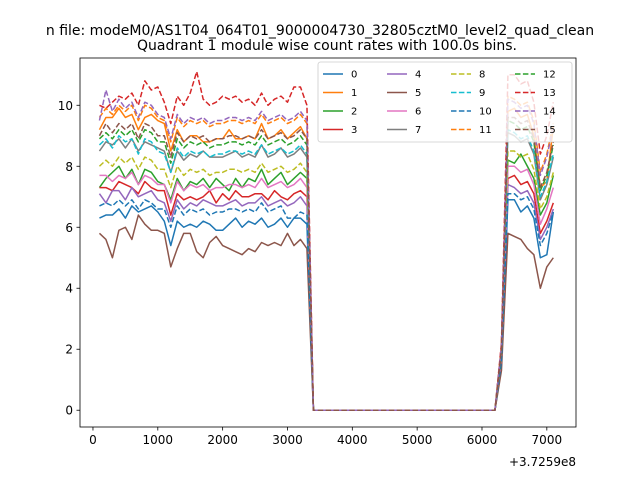 This screenshot has width=640, height=480. What do you see at coordinates (418, 112) in the screenshot?
I see `legend-label-6: 6` at bounding box center [418, 112].